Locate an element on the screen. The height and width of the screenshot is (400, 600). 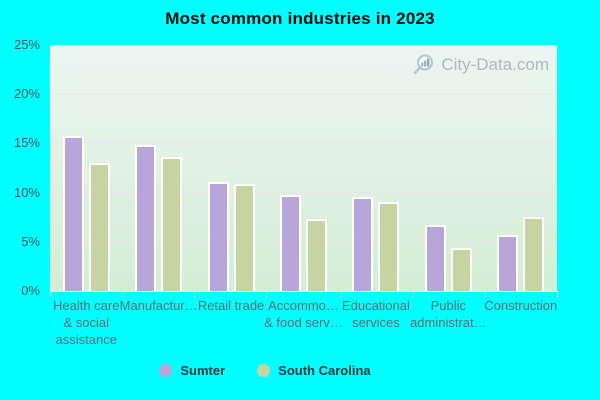
bar-south-carolina-accommo-food-serv is located at coordinates (316, 255).